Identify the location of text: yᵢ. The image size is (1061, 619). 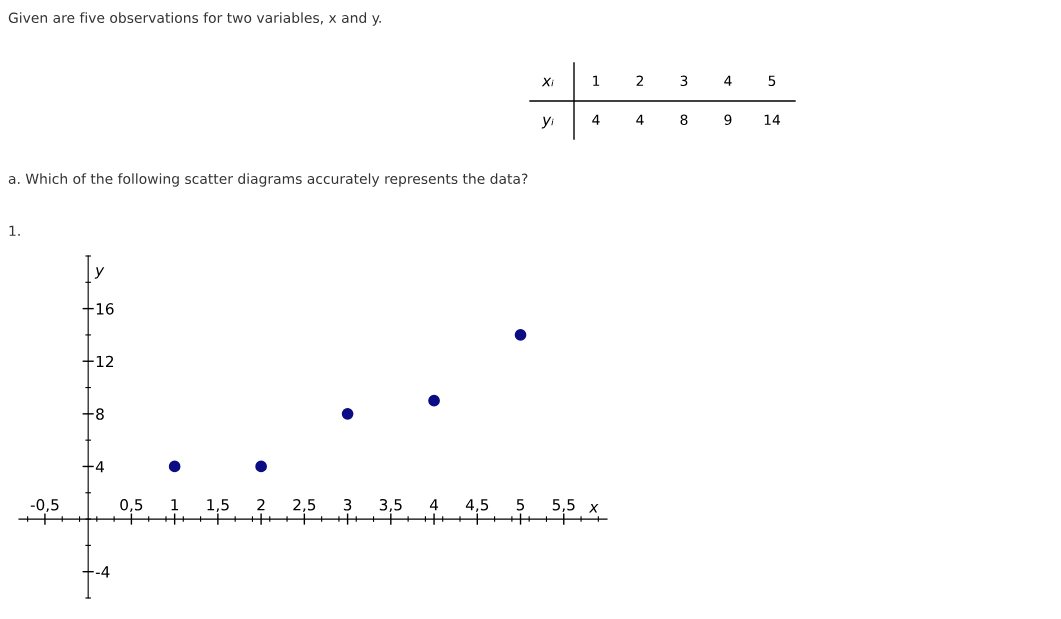
(547, 122).